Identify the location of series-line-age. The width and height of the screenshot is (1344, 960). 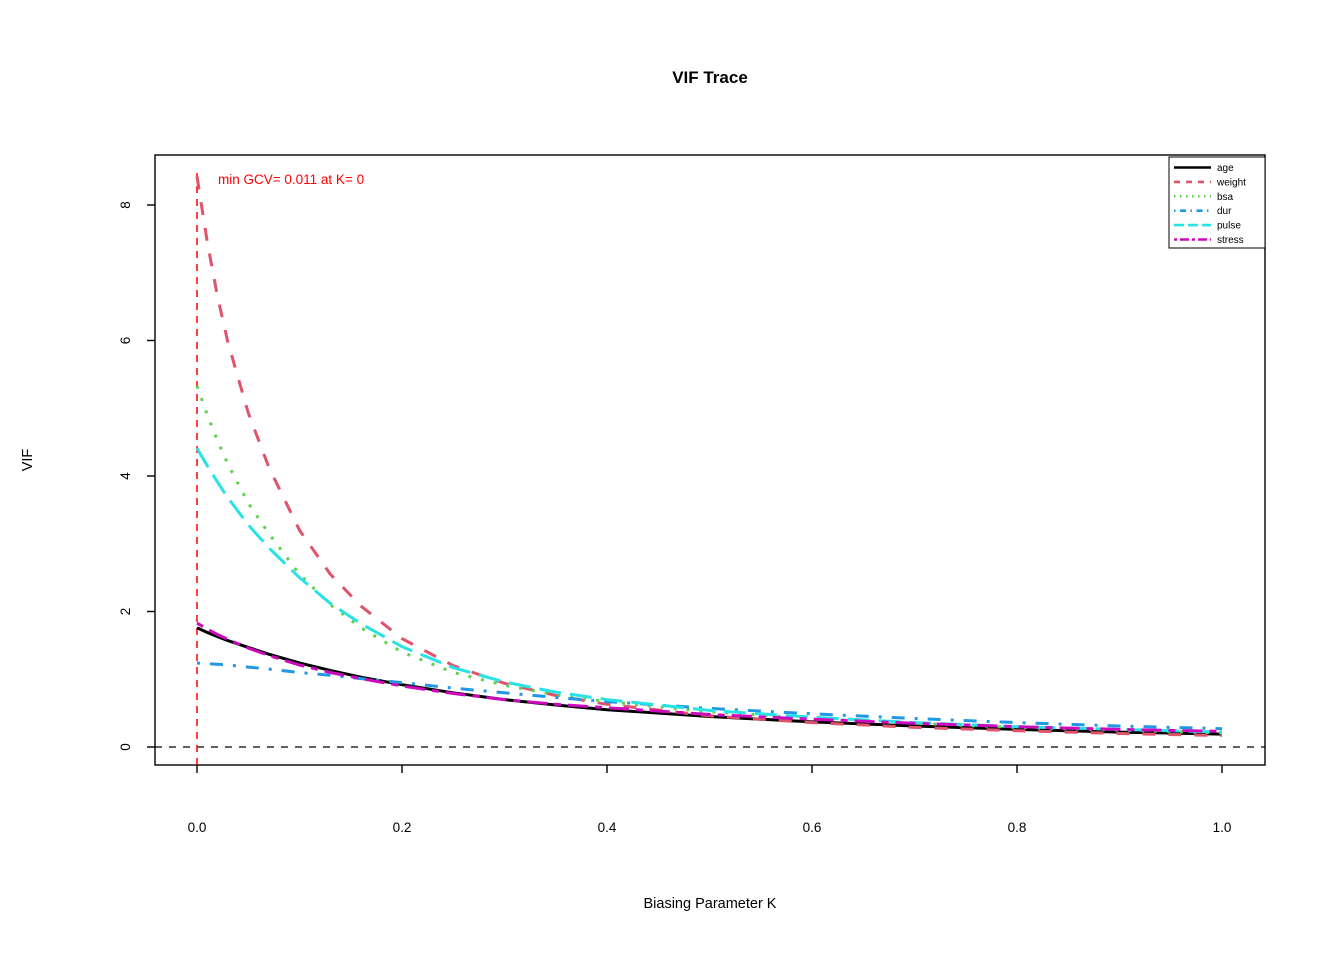
(709, 681).